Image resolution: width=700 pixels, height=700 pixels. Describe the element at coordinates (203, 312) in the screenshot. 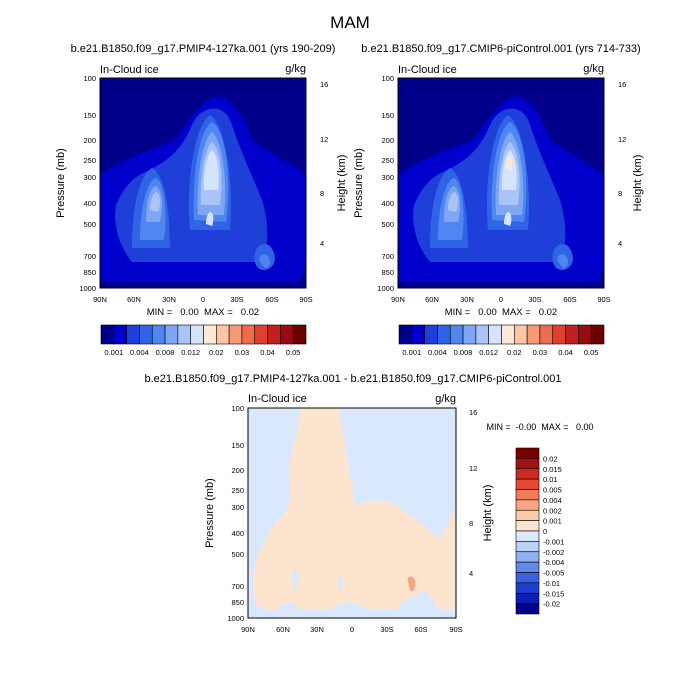

I see `min-max-label: MIN = 0.00 MAX = 0.02` at that location.